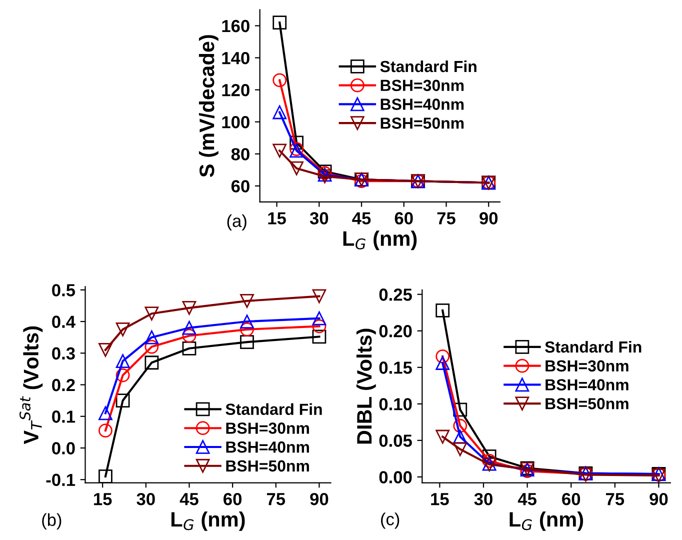 This screenshot has width=682, height=540. I want to click on y-tick-label: 100, so click(236, 122).